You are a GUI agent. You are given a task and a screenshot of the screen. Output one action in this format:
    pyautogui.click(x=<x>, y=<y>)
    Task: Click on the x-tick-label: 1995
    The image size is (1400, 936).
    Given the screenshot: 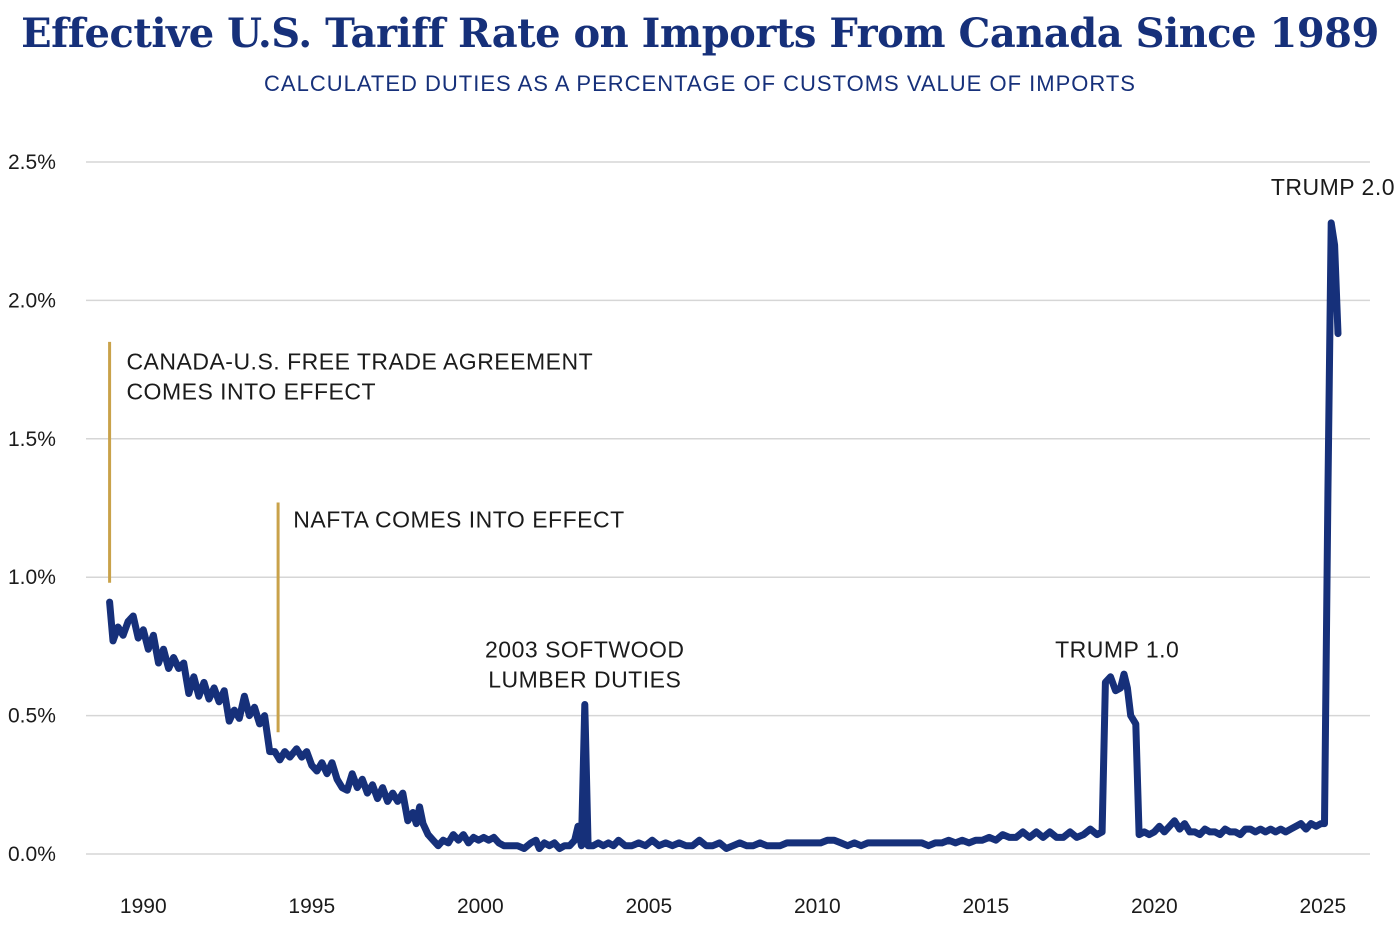 What is the action you would take?
    pyautogui.click(x=311, y=906)
    